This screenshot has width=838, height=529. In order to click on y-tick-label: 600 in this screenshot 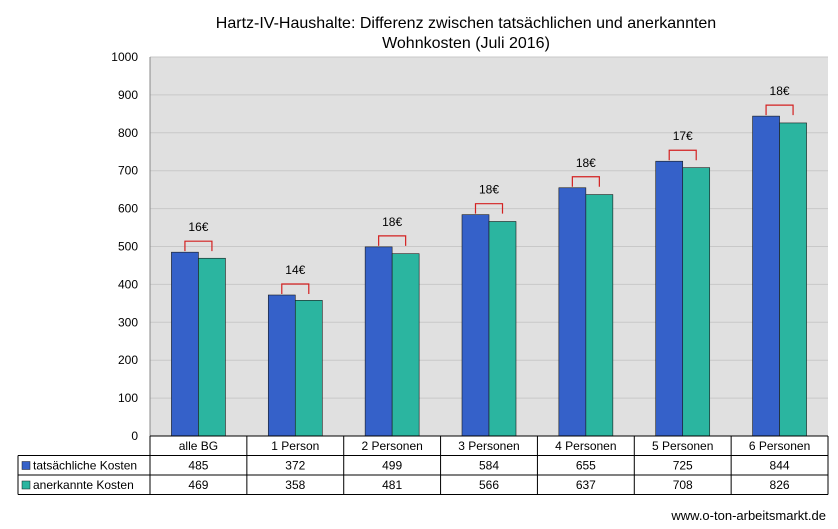, I will do `click(128, 209)`.